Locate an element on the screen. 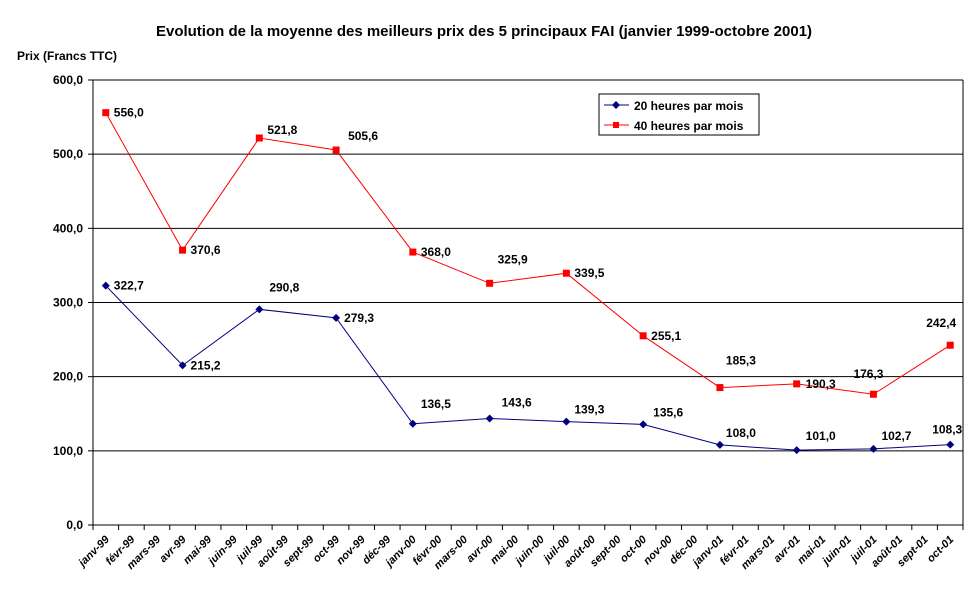 The width and height of the screenshot is (969, 603). data-label: 521,8 is located at coordinates (282, 130).